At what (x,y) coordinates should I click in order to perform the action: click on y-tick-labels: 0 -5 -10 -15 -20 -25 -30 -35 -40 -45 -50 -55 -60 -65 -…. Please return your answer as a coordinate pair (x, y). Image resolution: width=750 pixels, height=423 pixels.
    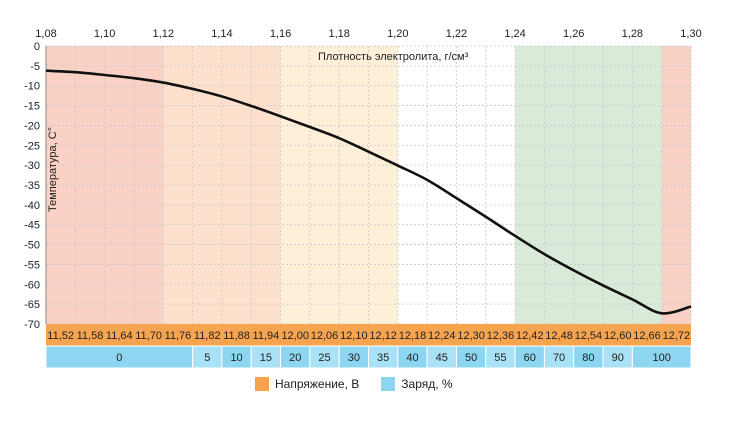
    Looking at the image, I should click on (32, 186).